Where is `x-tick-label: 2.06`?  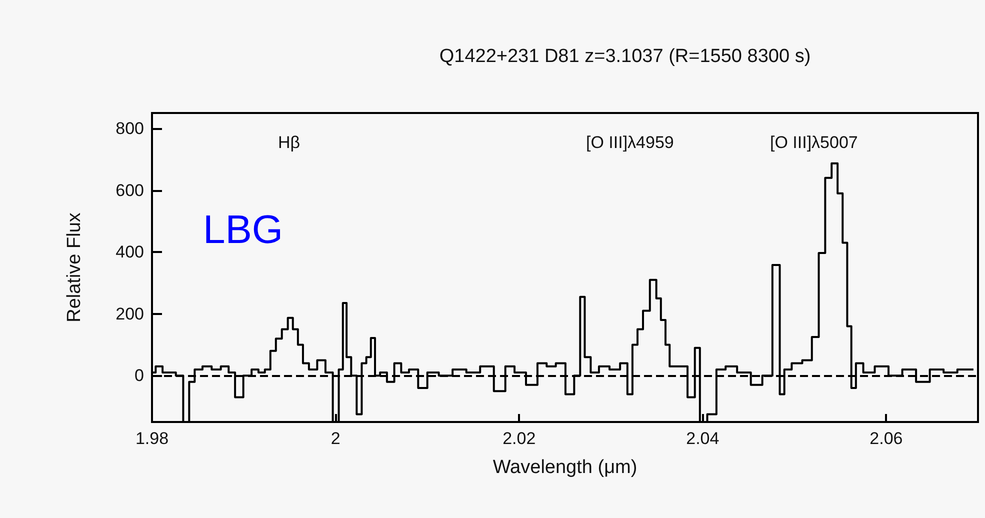 x-tick-label: 2.06 is located at coordinates (886, 438).